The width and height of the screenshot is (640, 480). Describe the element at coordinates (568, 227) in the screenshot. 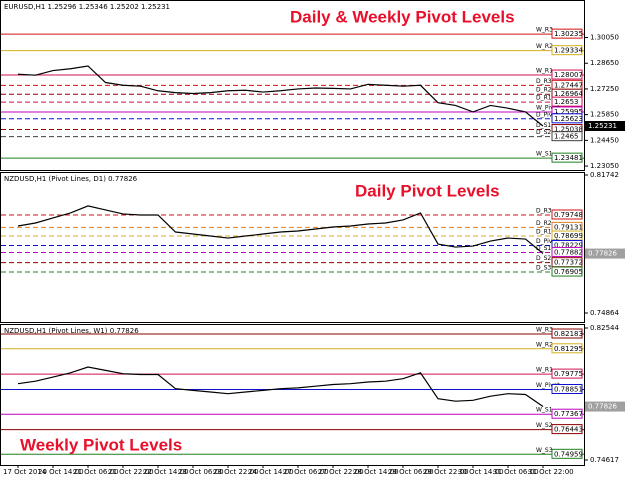

I see `pivot-value: 0.79131` at that location.